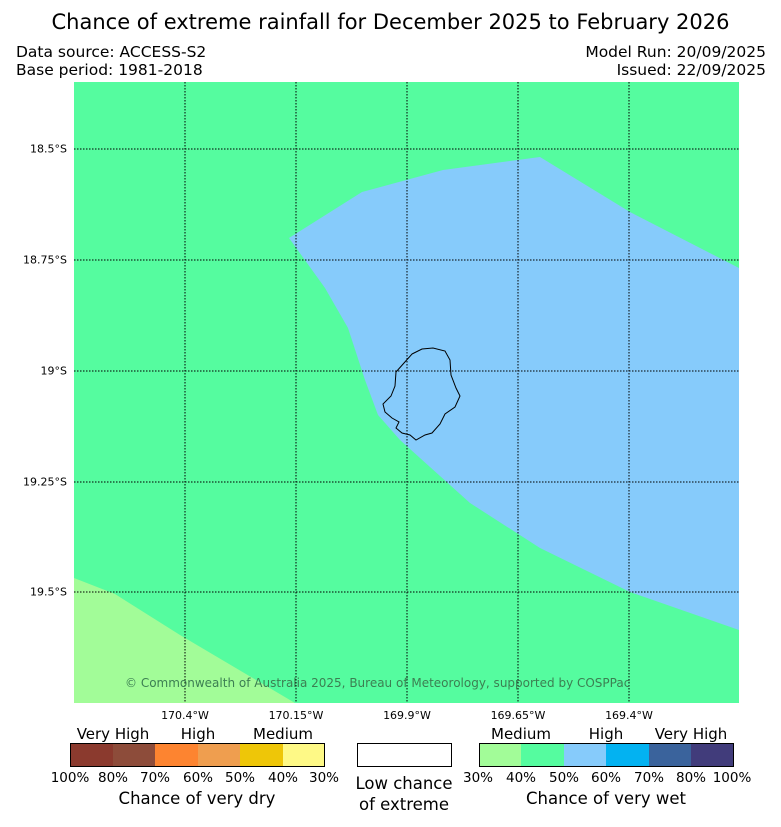 This screenshot has height=827, width=781. What do you see at coordinates (185, 715) in the screenshot?
I see `lon-label: 170.4°W` at bounding box center [185, 715].